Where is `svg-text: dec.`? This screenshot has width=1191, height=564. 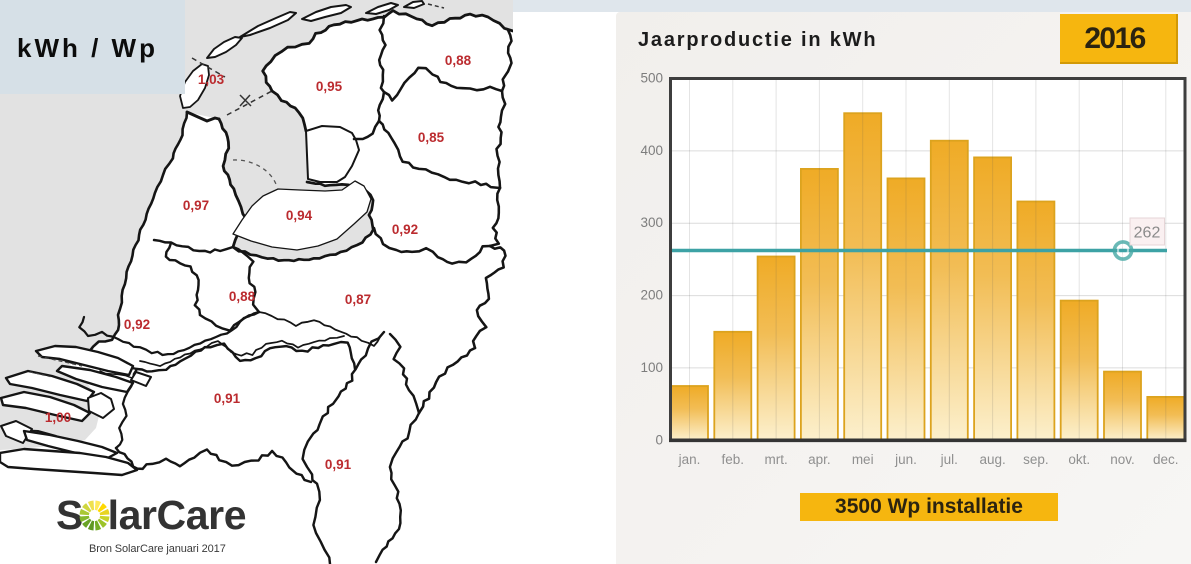
svg-text: dec. is located at coordinates (1166, 459).